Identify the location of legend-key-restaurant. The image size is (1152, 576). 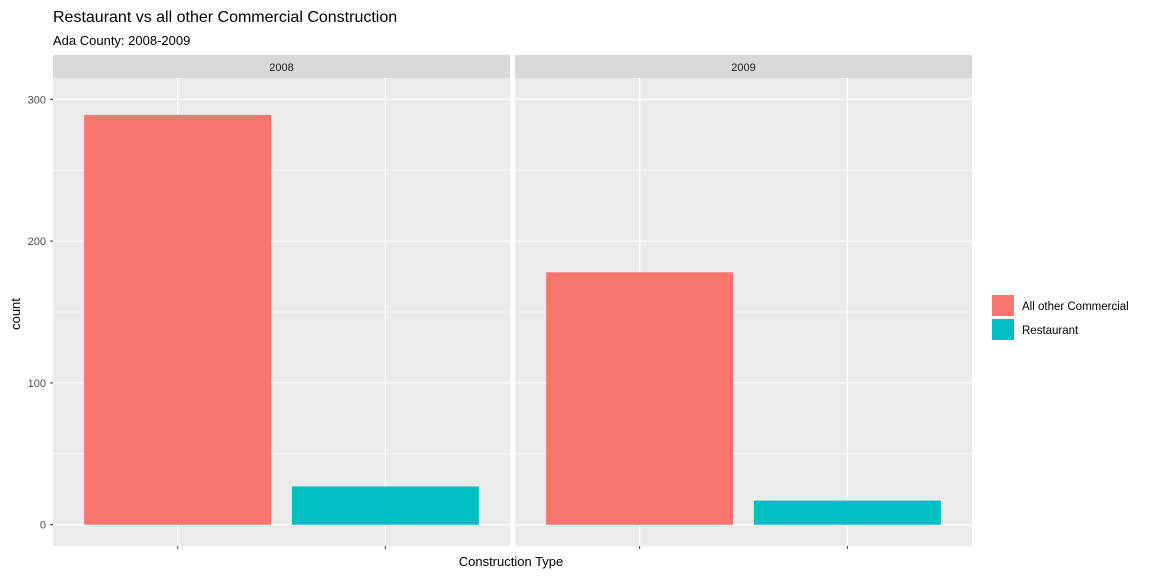
(1003, 329).